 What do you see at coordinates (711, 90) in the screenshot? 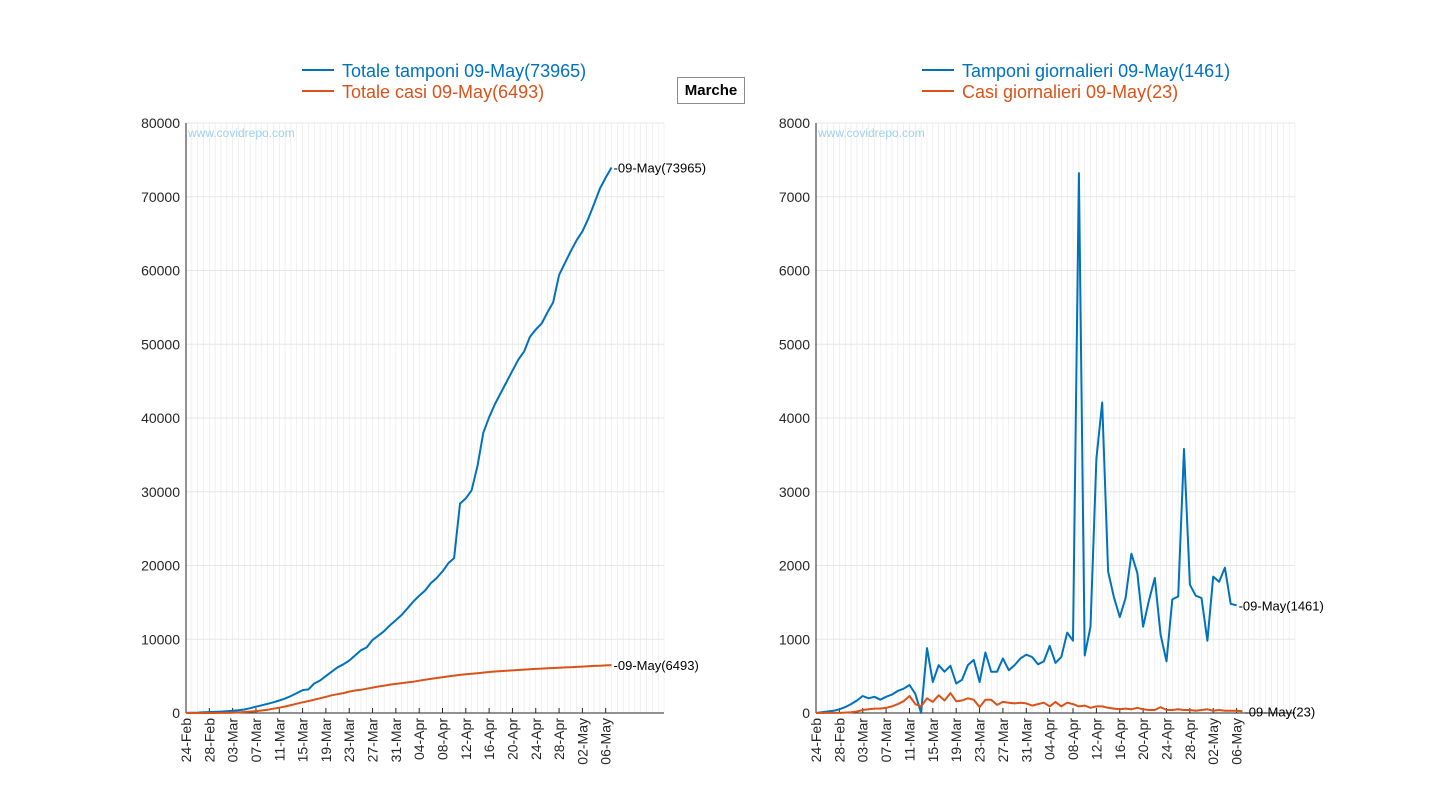
I see `region-label: Marche` at bounding box center [711, 90].